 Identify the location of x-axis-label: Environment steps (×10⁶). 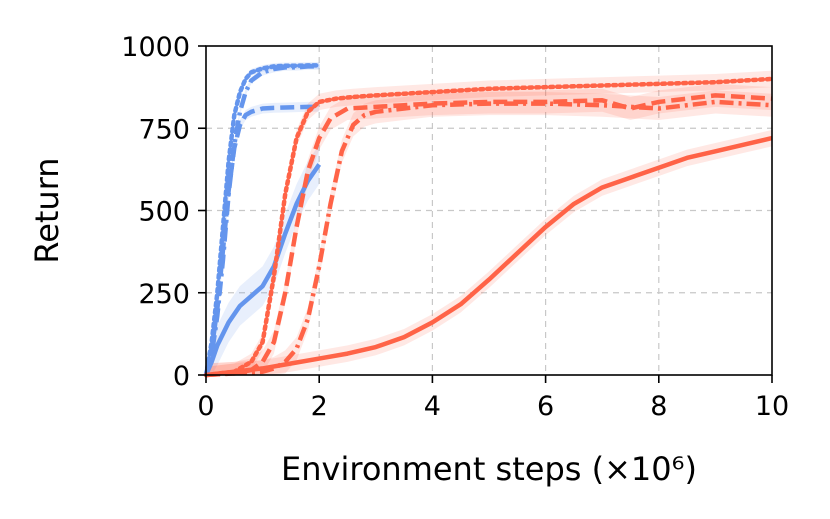
(489, 469).